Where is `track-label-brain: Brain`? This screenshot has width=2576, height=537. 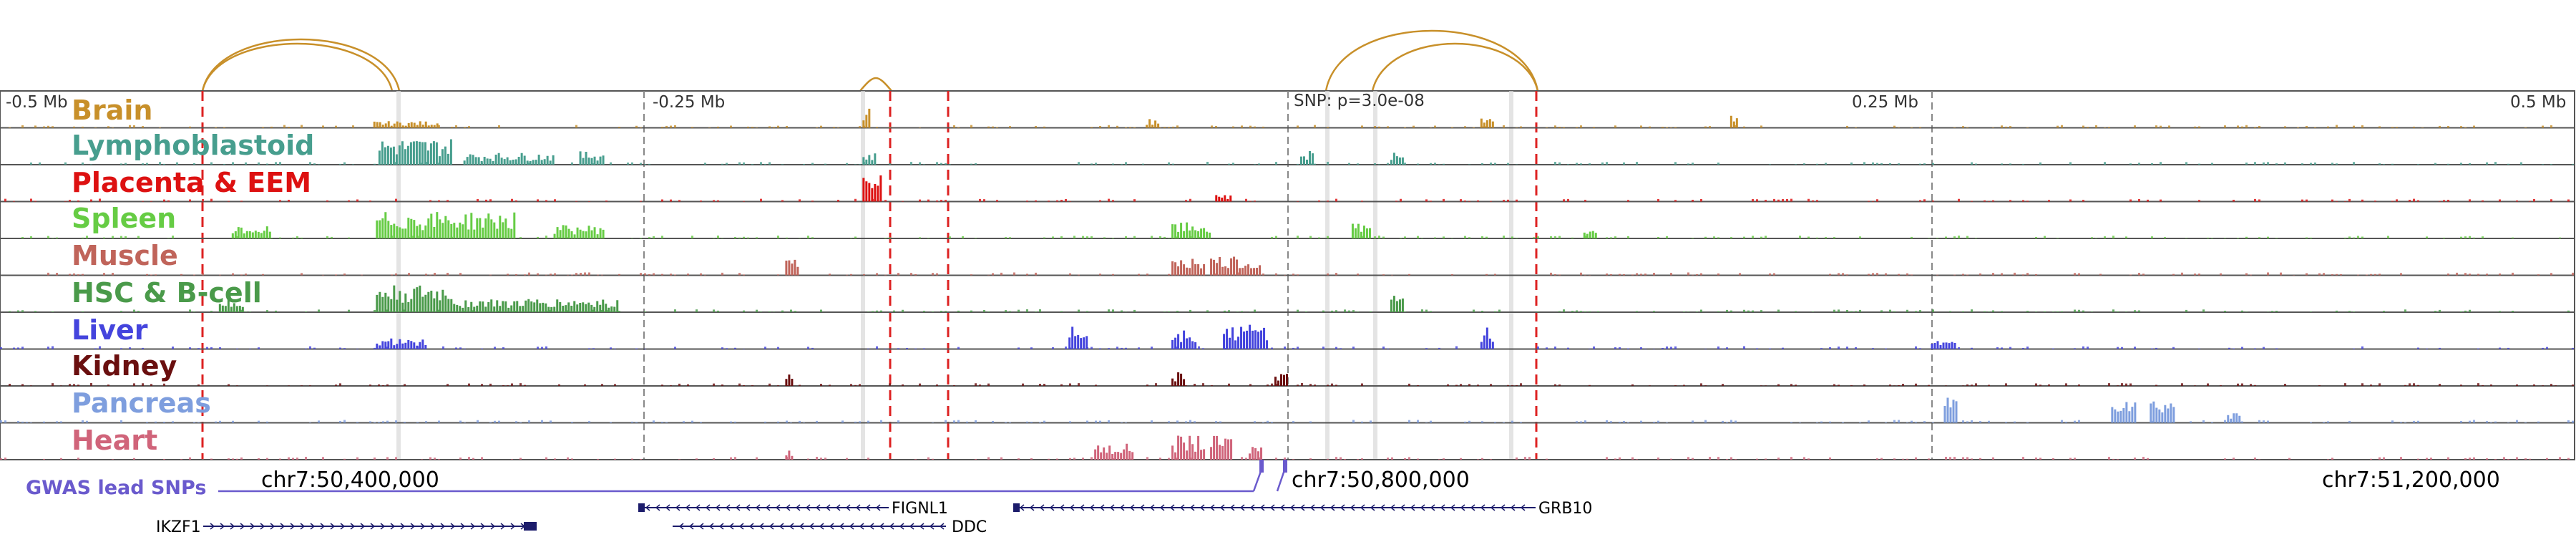
track-label-brain: Brain is located at coordinates (112, 110).